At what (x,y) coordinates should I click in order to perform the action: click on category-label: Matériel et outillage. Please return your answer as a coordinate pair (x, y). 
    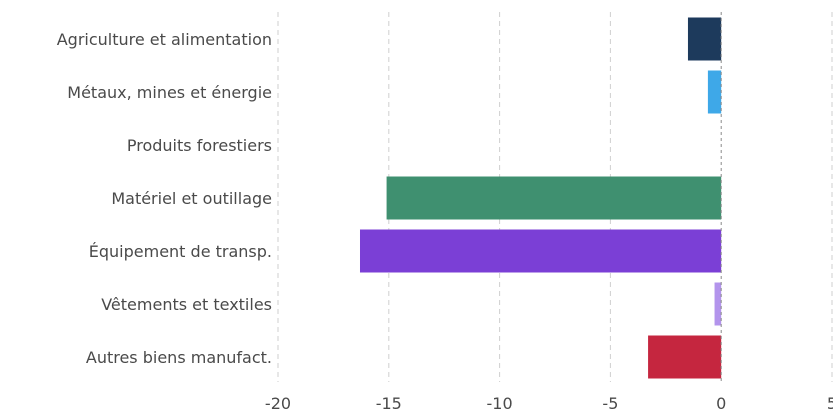
    Looking at the image, I should click on (191, 198).